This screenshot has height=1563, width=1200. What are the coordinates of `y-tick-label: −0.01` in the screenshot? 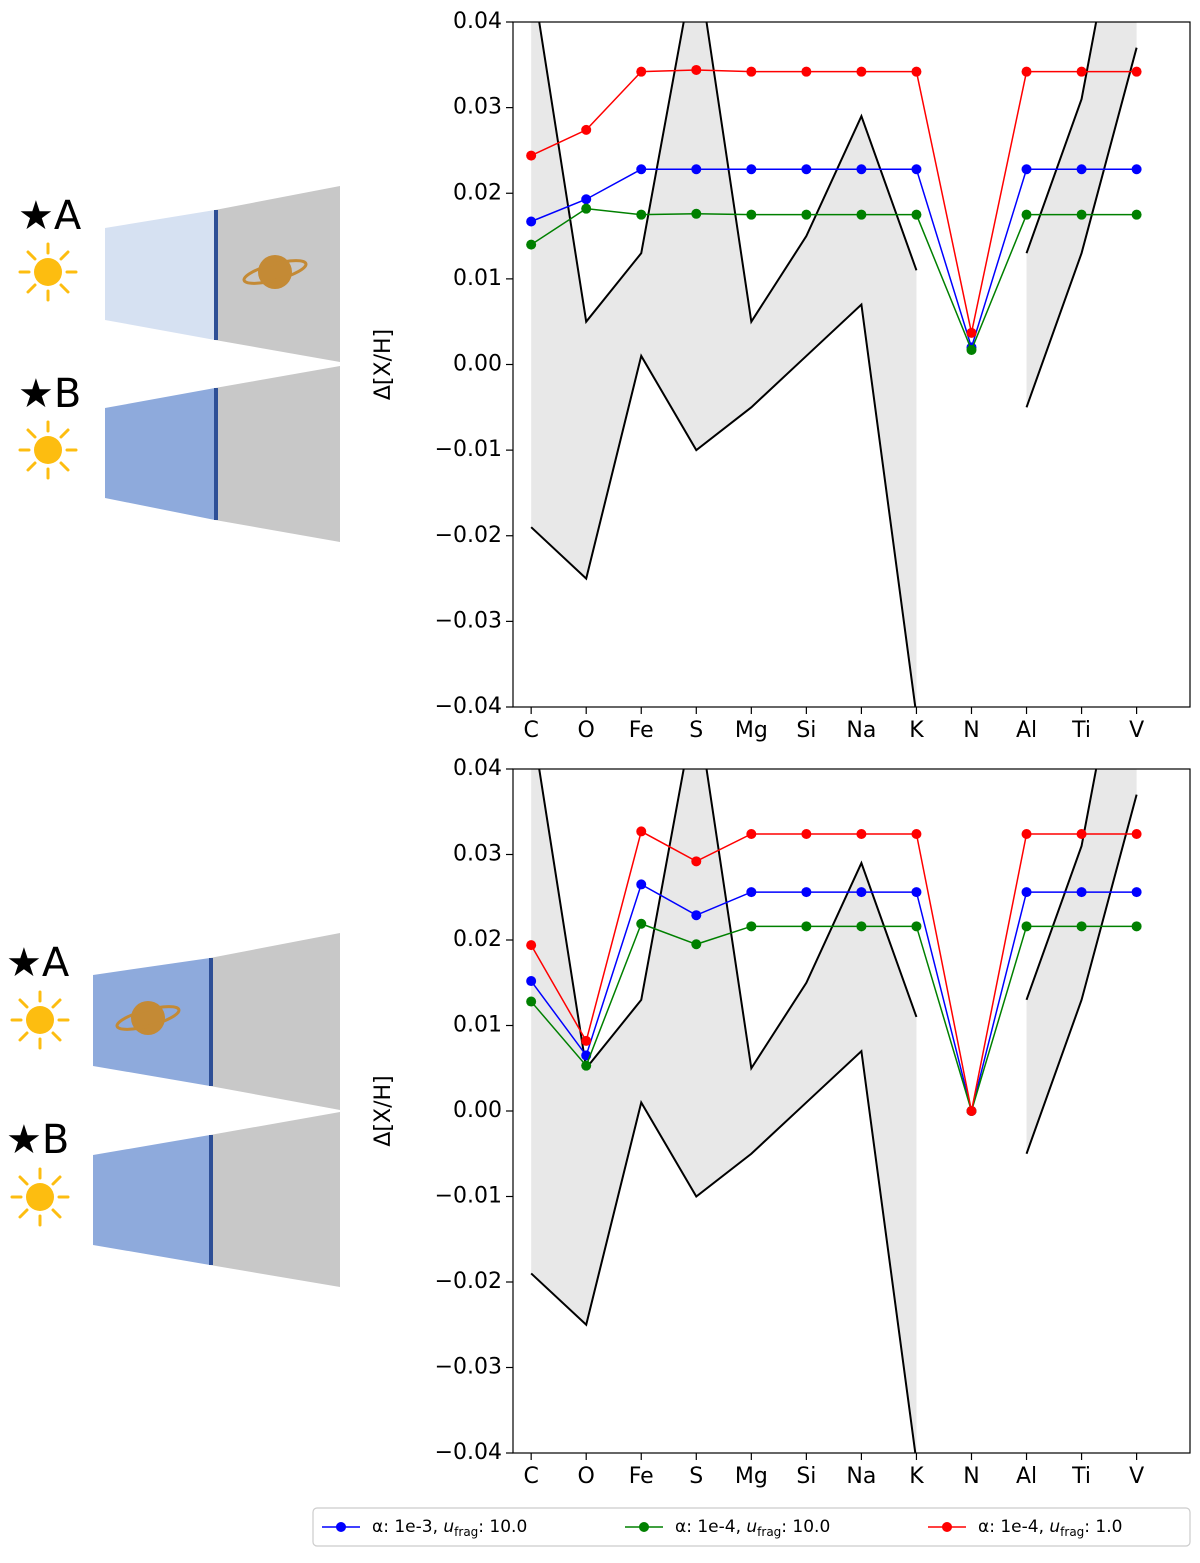 It's located at (468, 449).